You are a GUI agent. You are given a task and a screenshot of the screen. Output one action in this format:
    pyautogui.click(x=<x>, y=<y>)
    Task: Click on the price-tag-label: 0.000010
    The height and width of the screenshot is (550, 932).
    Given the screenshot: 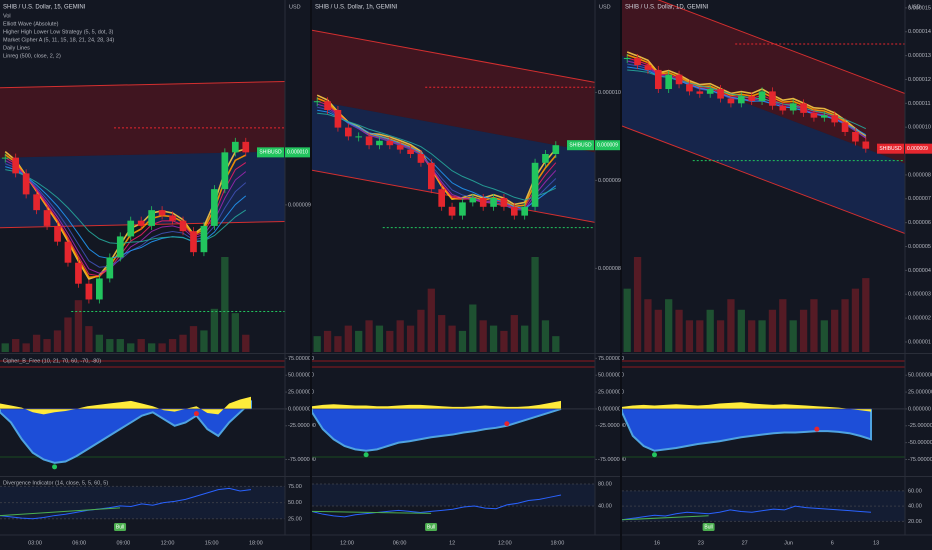 What is the action you would take?
    pyautogui.click(x=297, y=153)
    